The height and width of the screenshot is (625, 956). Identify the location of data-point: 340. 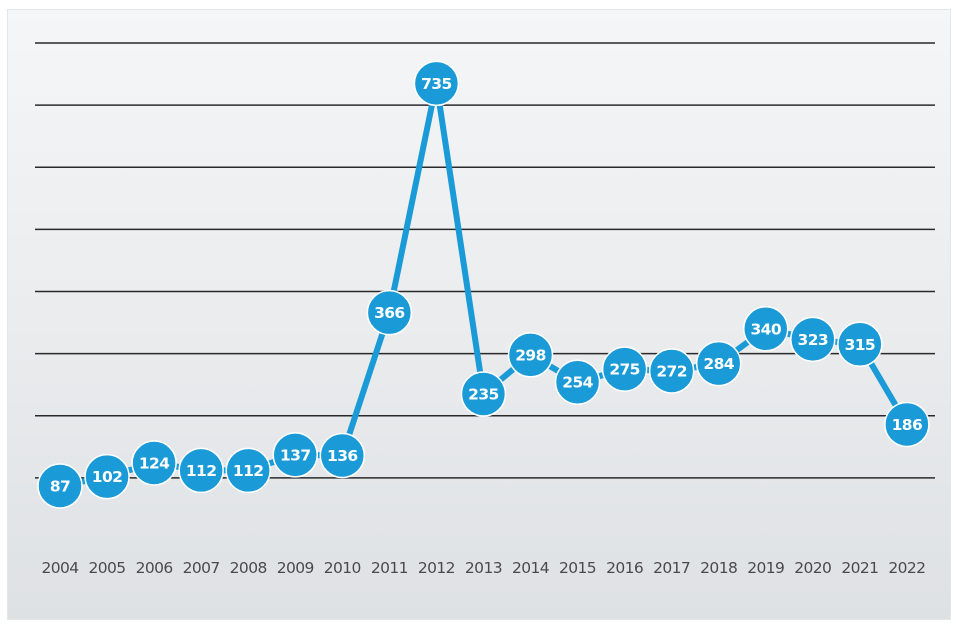
(766, 329).